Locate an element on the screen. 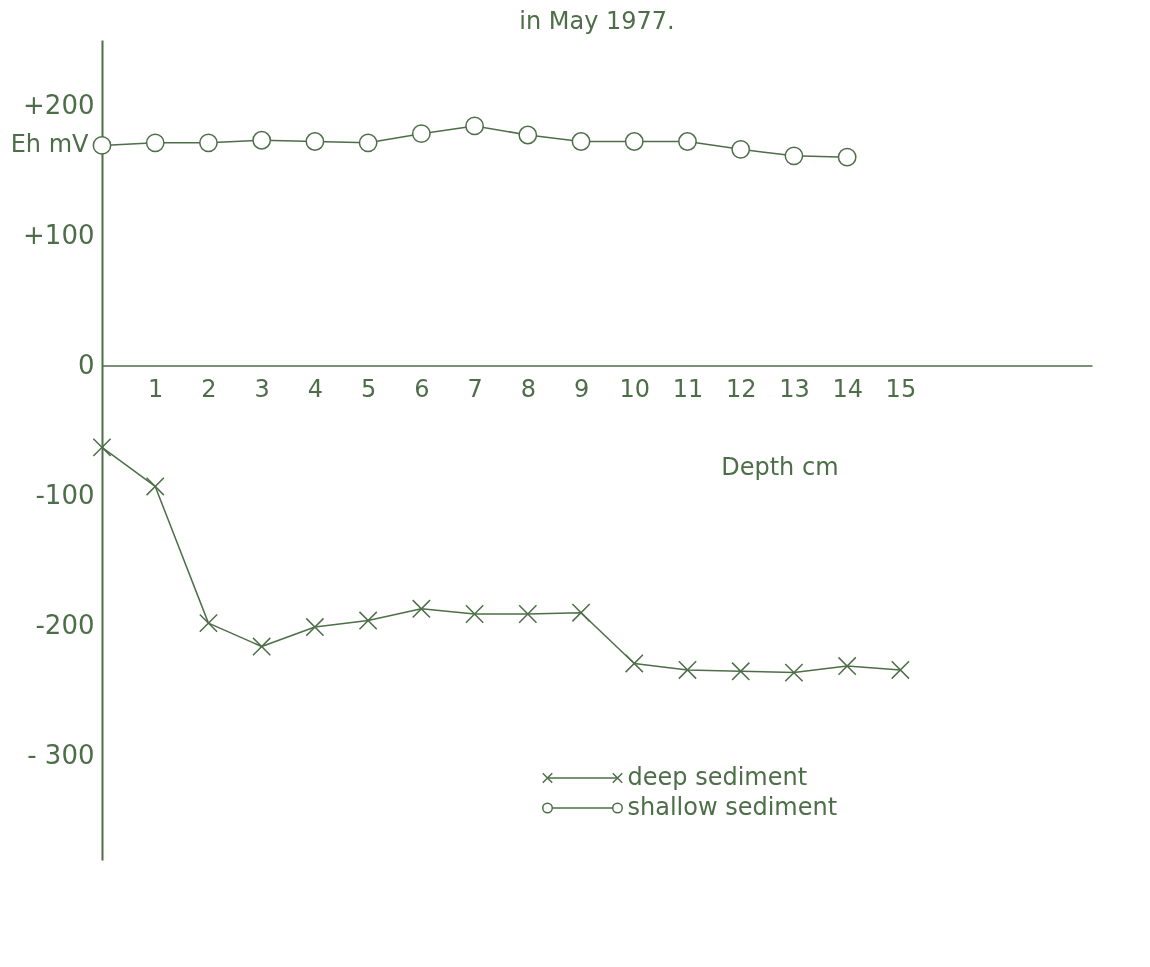  x-tick-label: 15 is located at coordinates (901, 388).